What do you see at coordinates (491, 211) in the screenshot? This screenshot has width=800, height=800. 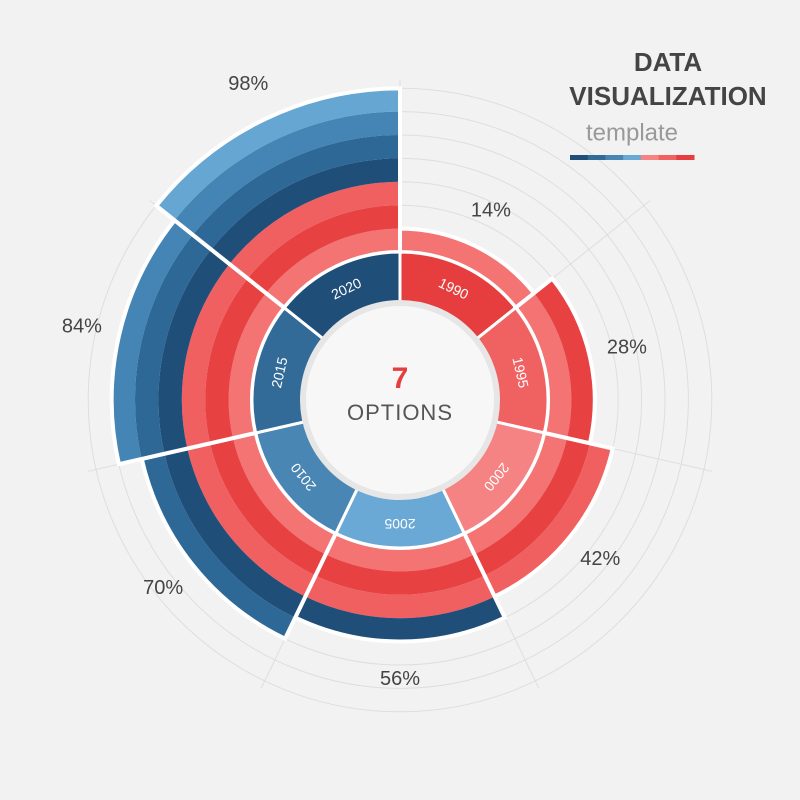 I see `value-label: 14%` at bounding box center [491, 211].